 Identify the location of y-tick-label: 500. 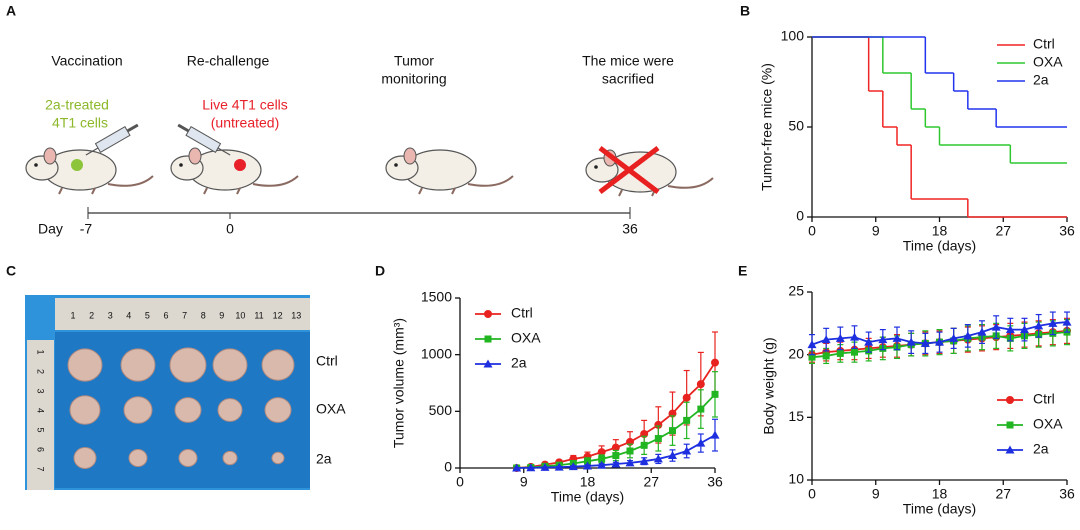
(441, 410).